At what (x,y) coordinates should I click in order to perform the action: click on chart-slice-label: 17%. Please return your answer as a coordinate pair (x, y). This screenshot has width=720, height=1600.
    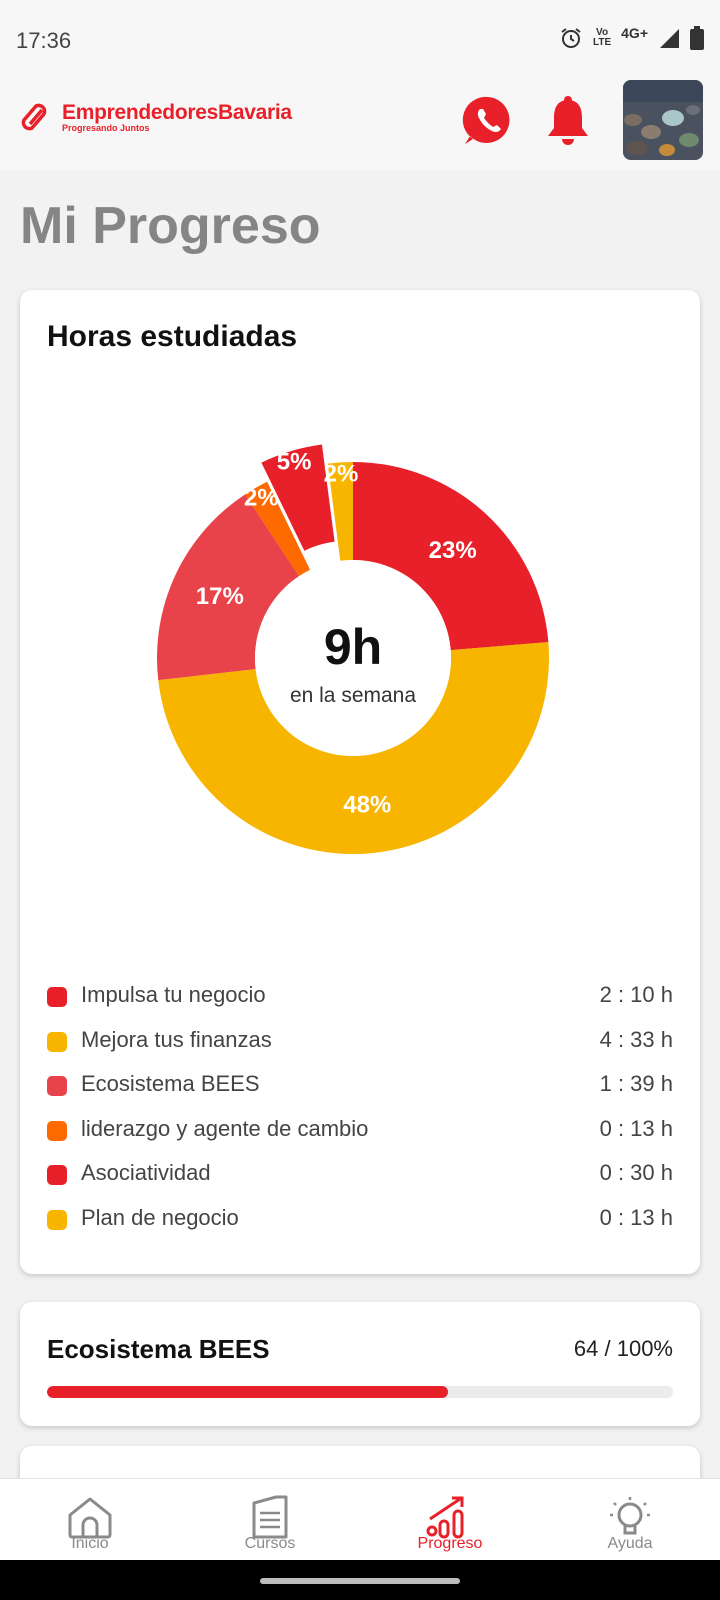
    Looking at the image, I should click on (220, 596).